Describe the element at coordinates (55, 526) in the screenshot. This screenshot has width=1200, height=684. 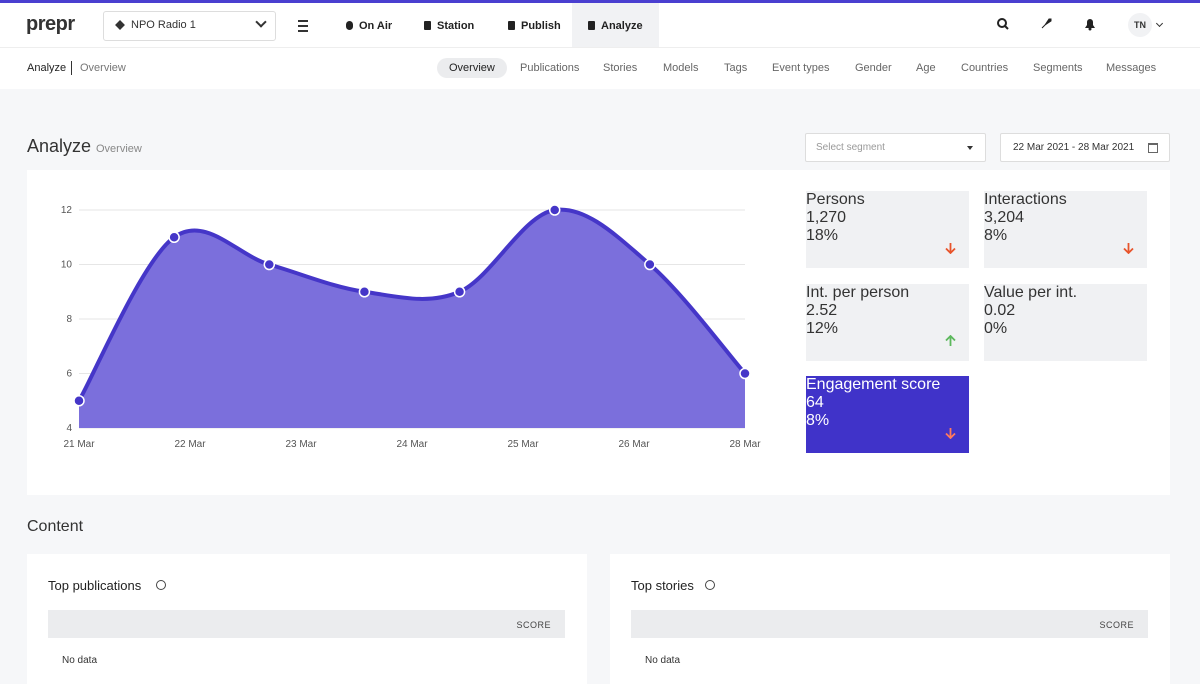
I see `content-title: Content` at that location.